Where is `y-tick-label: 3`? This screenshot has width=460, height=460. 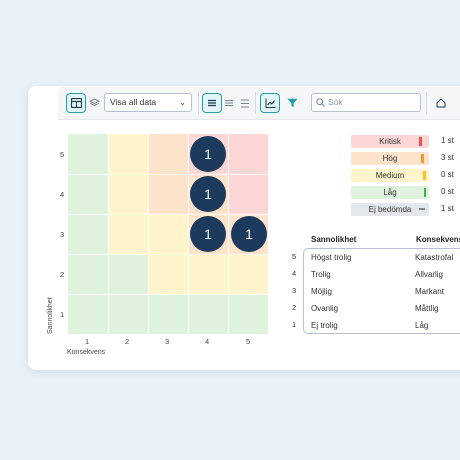
y-tick-label: 3 is located at coordinates (62, 234).